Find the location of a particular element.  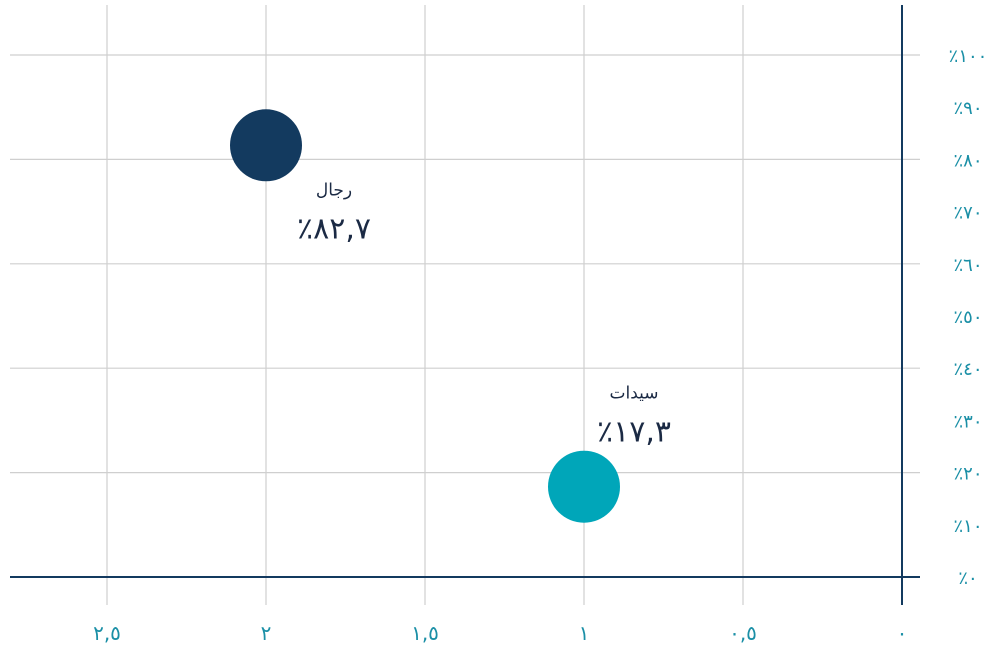

y-tick-label: ٪٢٠ is located at coordinates (967, 474).